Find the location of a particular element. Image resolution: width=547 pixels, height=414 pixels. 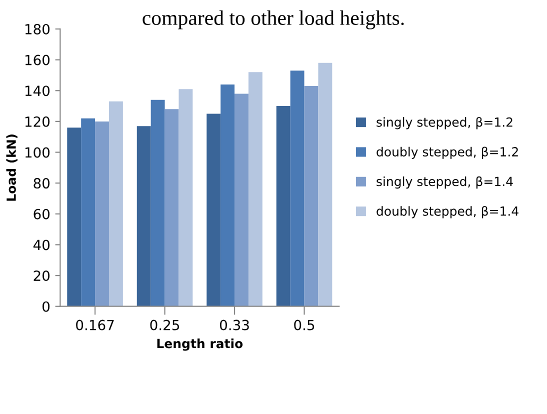

x-tick-label: 0.5 is located at coordinates (304, 325).